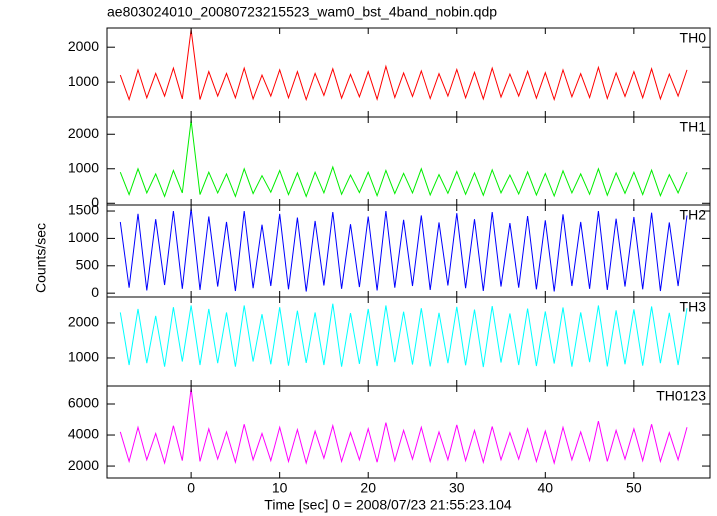 The image size is (717, 516). Describe the element at coordinates (693, 38) in the screenshot. I see `panel-label: TH0` at that location.